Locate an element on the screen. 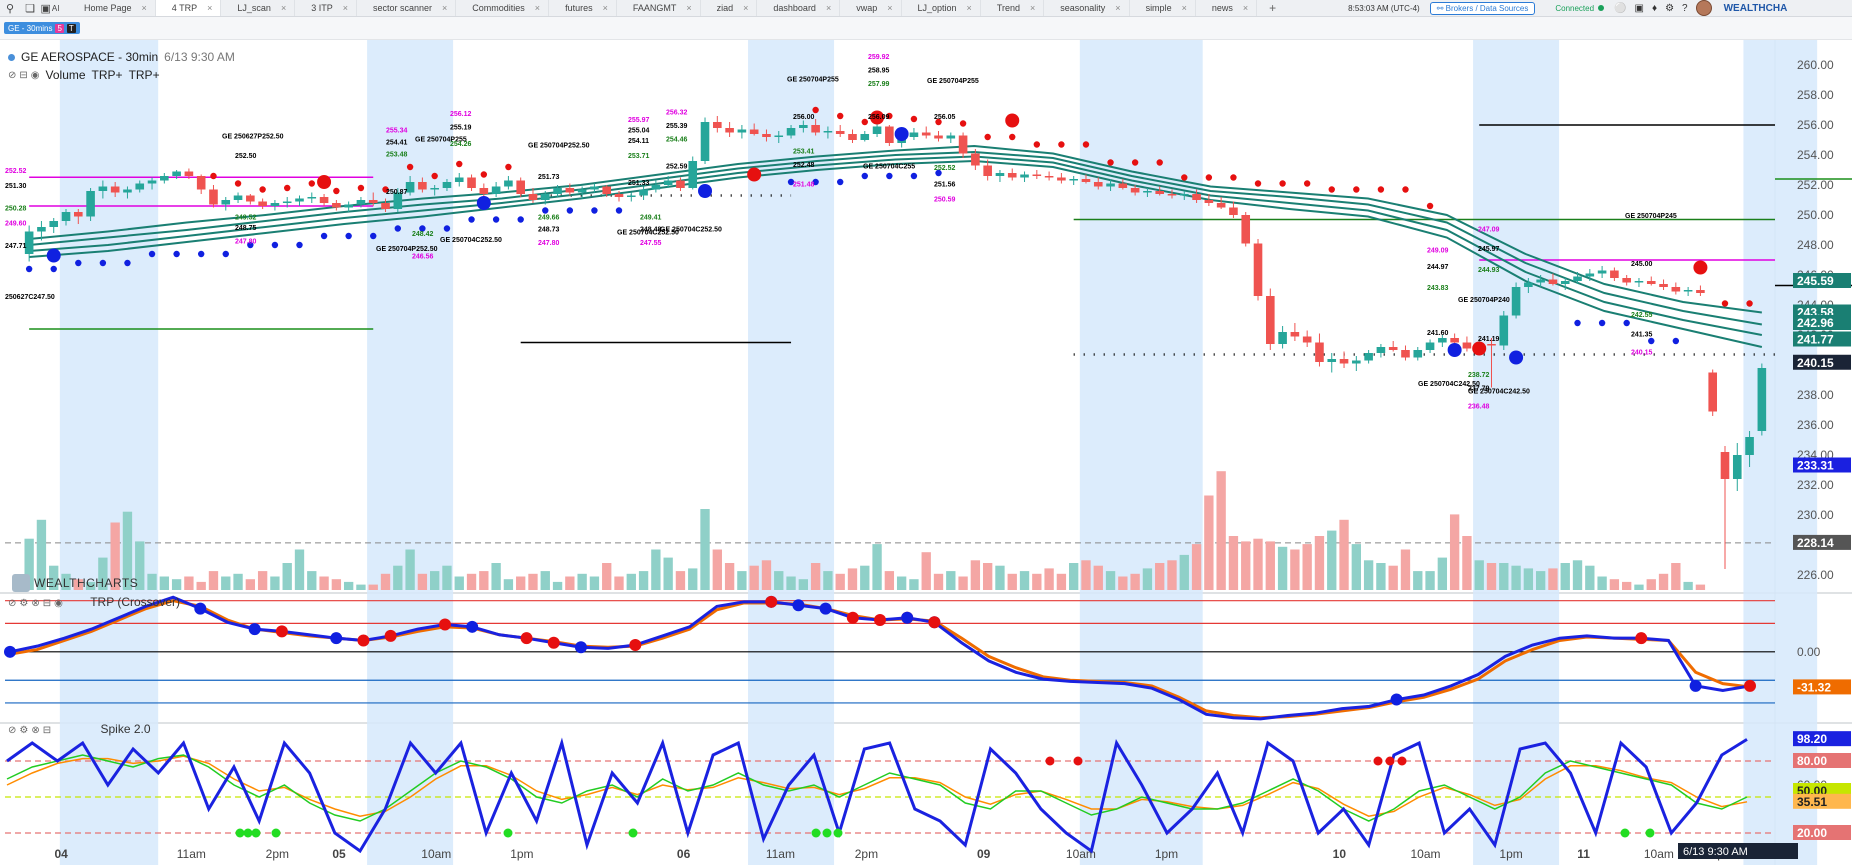 The width and height of the screenshot is (1852, 865). add-tab-button: + is located at coordinates (1273, 8).